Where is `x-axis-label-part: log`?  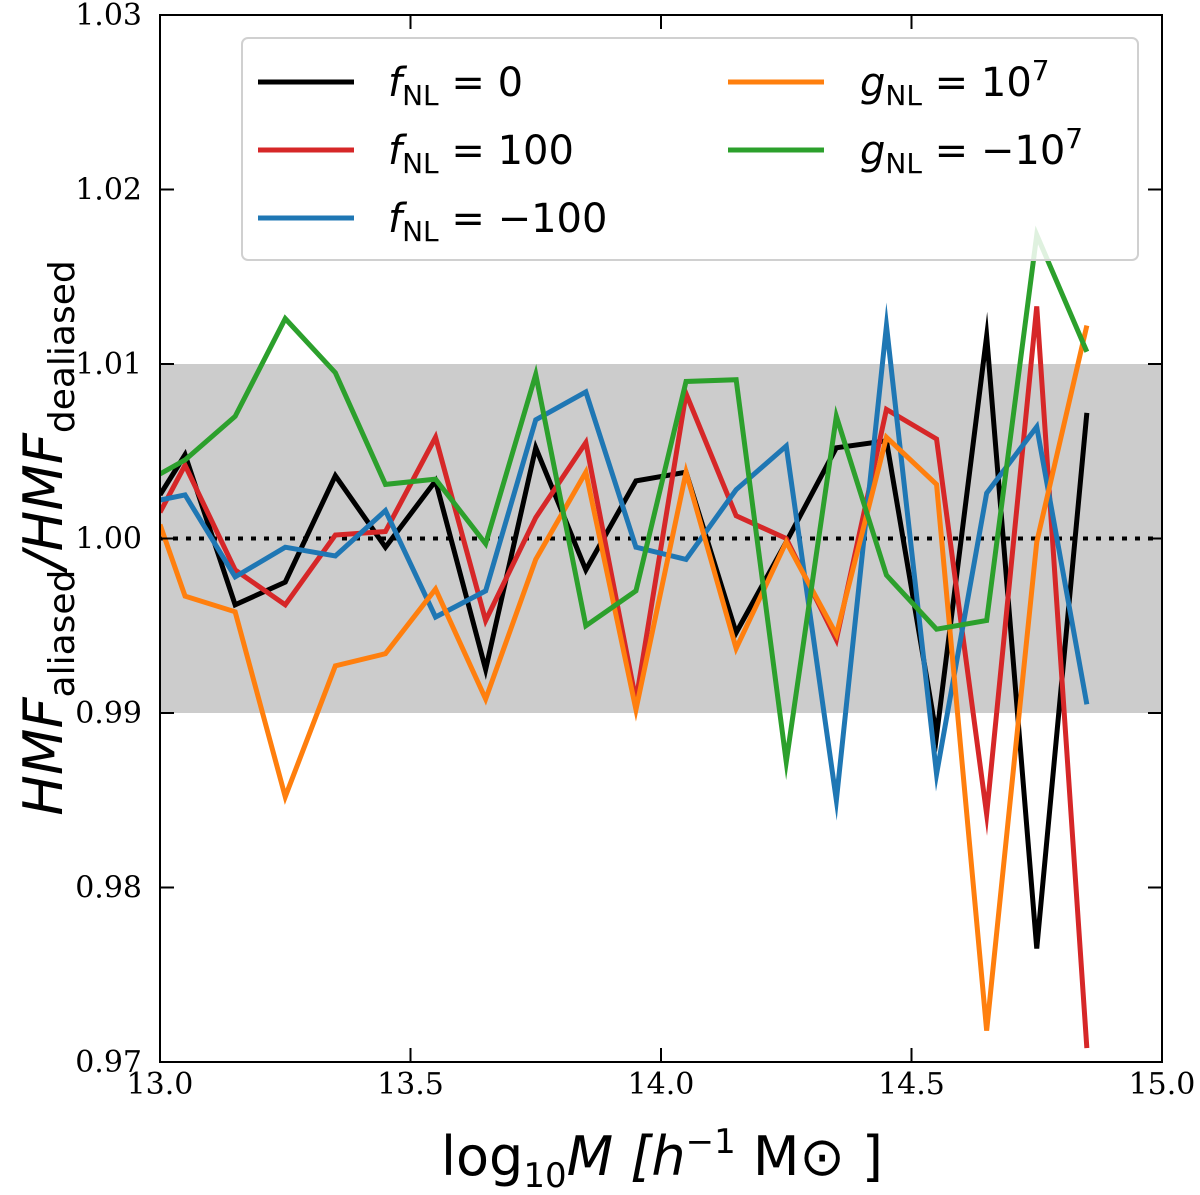 x-axis-label-part: log is located at coordinates (482, 1156).